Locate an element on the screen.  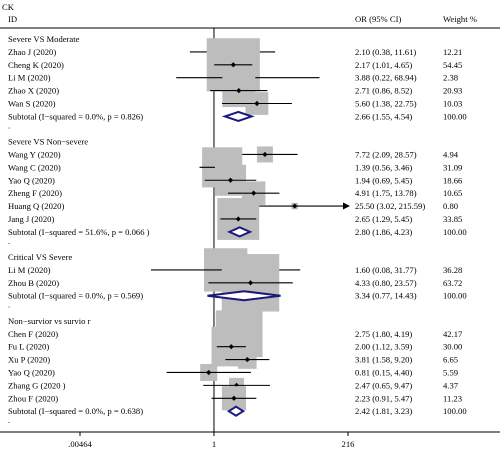
subtotal-label: Subtotal (I−squared = 0.0%, p = 0.826) is located at coordinates (75, 116).